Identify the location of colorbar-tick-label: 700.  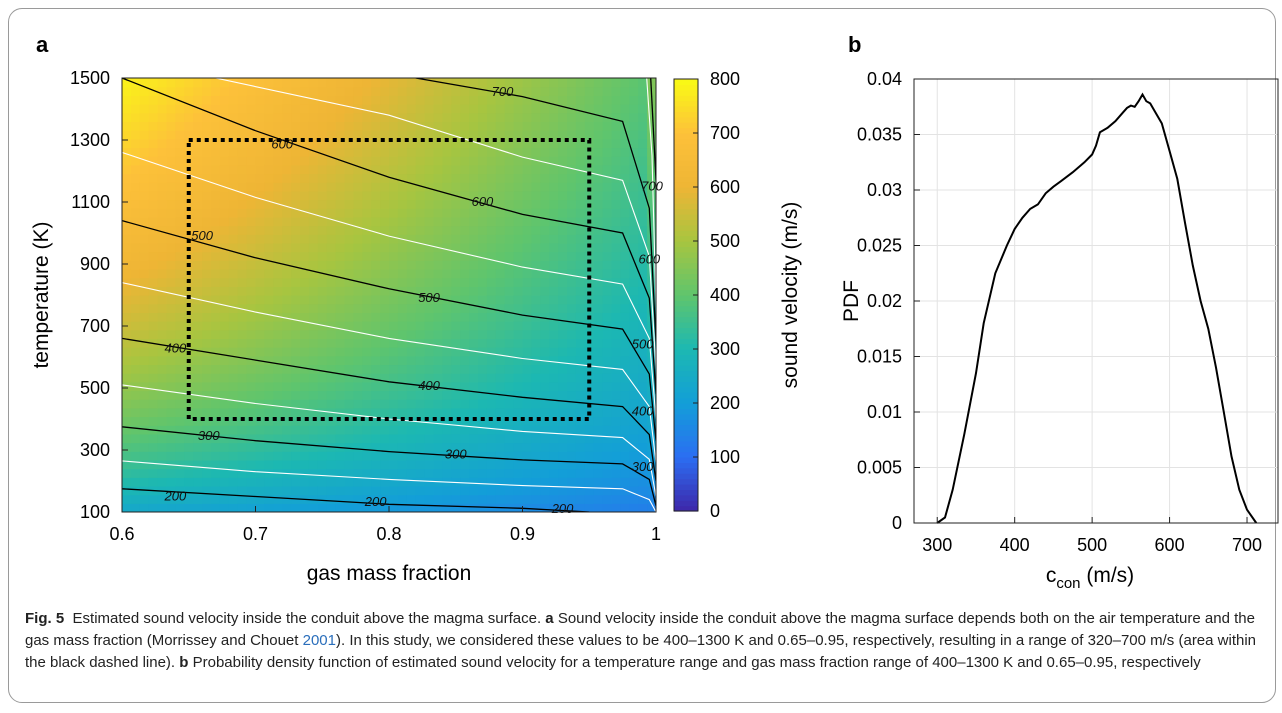
(725, 133).